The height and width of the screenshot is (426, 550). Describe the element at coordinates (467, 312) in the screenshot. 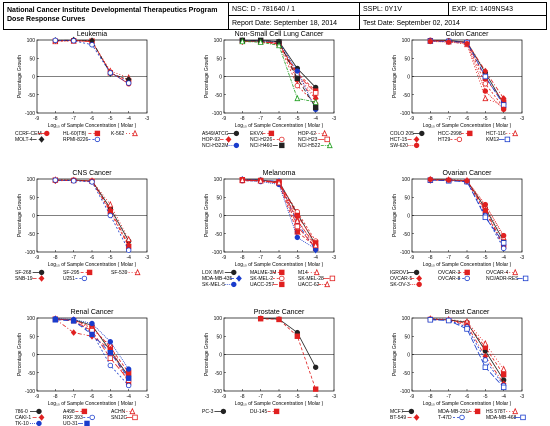

I see `chart-title: Breast Cancer` at that location.